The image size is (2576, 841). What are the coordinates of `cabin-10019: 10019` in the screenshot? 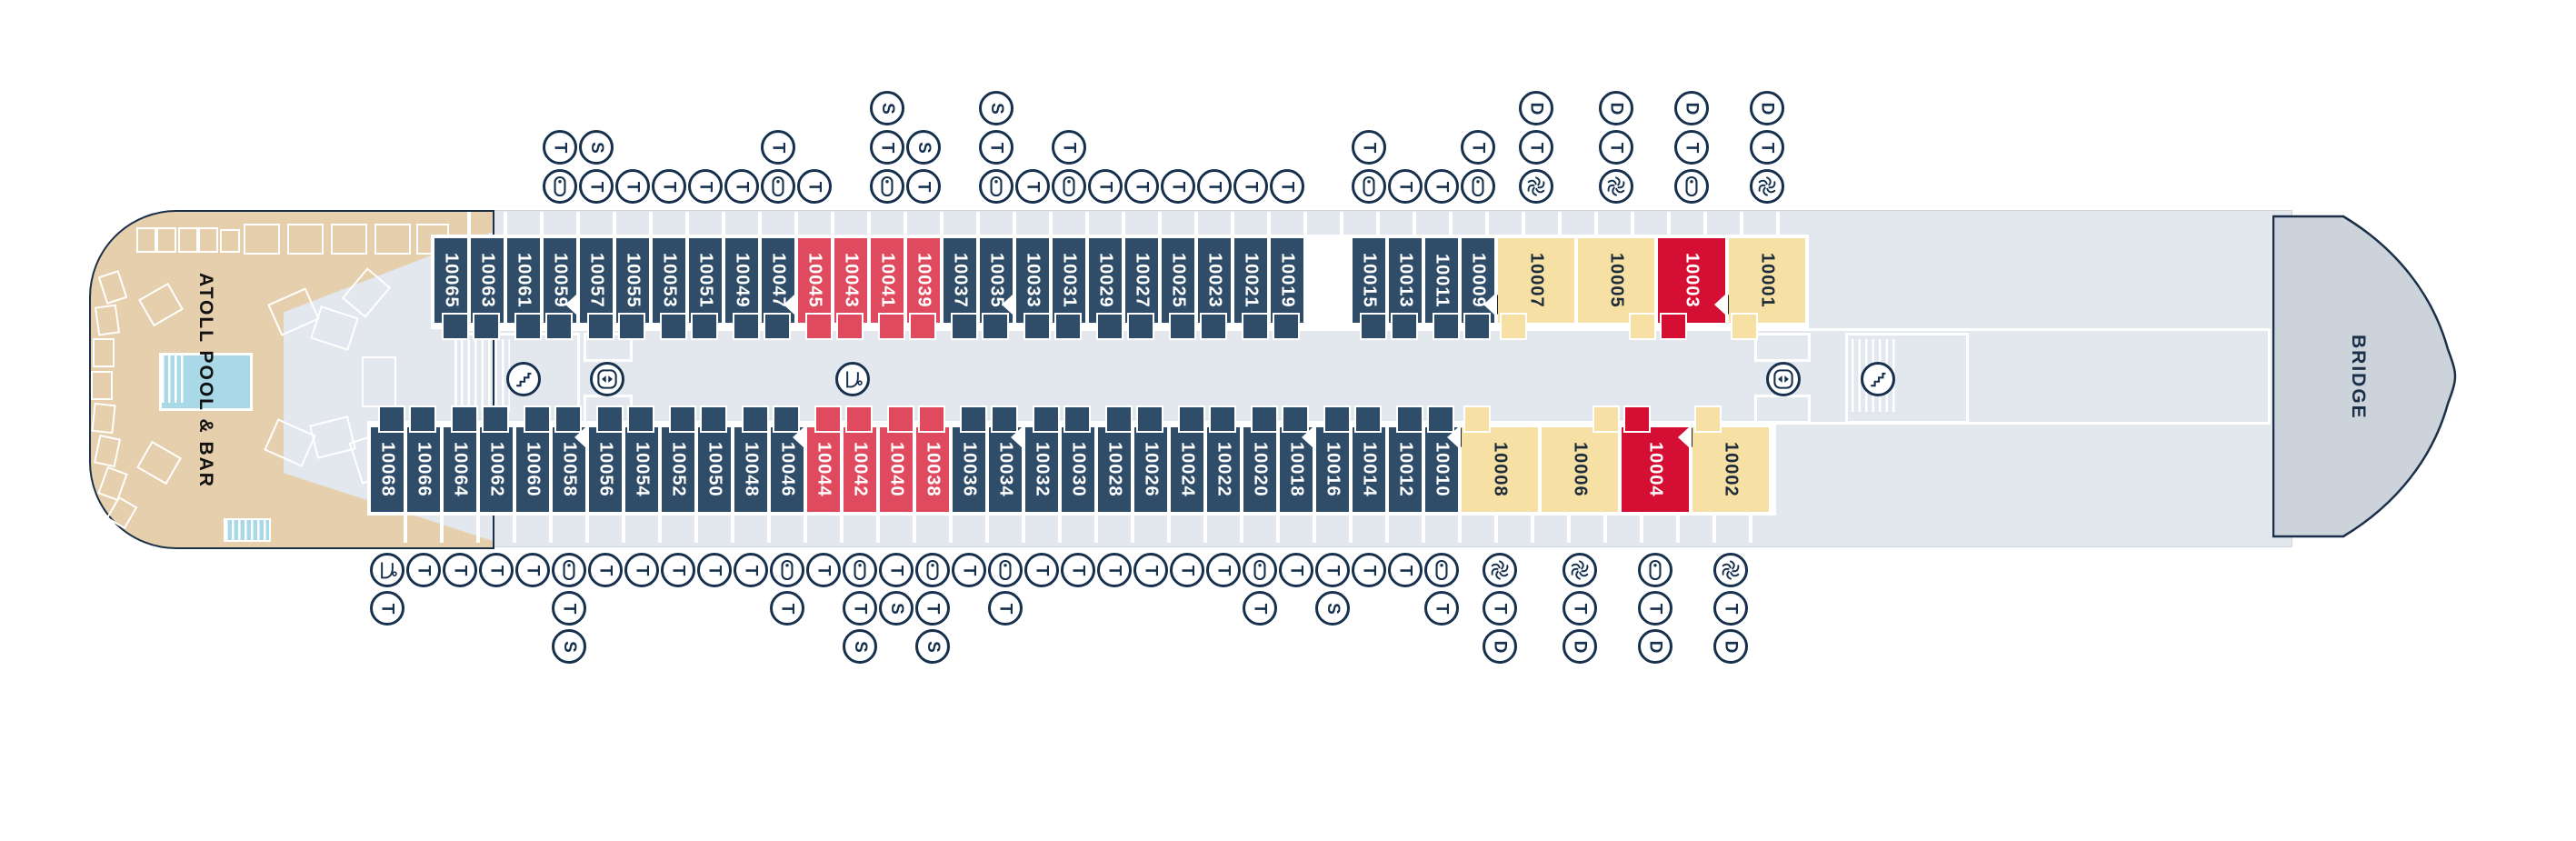 It's located at (1287, 280).